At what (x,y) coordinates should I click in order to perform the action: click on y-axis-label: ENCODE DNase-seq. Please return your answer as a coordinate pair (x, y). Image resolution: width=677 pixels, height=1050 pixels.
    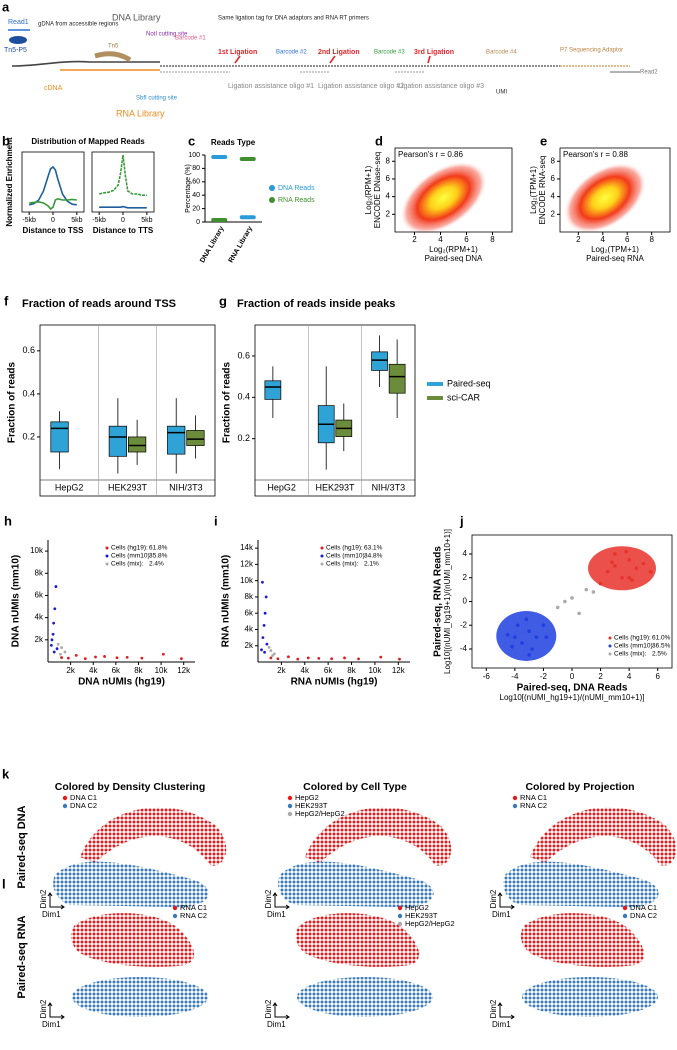
    Looking at the image, I should click on (377, 190).